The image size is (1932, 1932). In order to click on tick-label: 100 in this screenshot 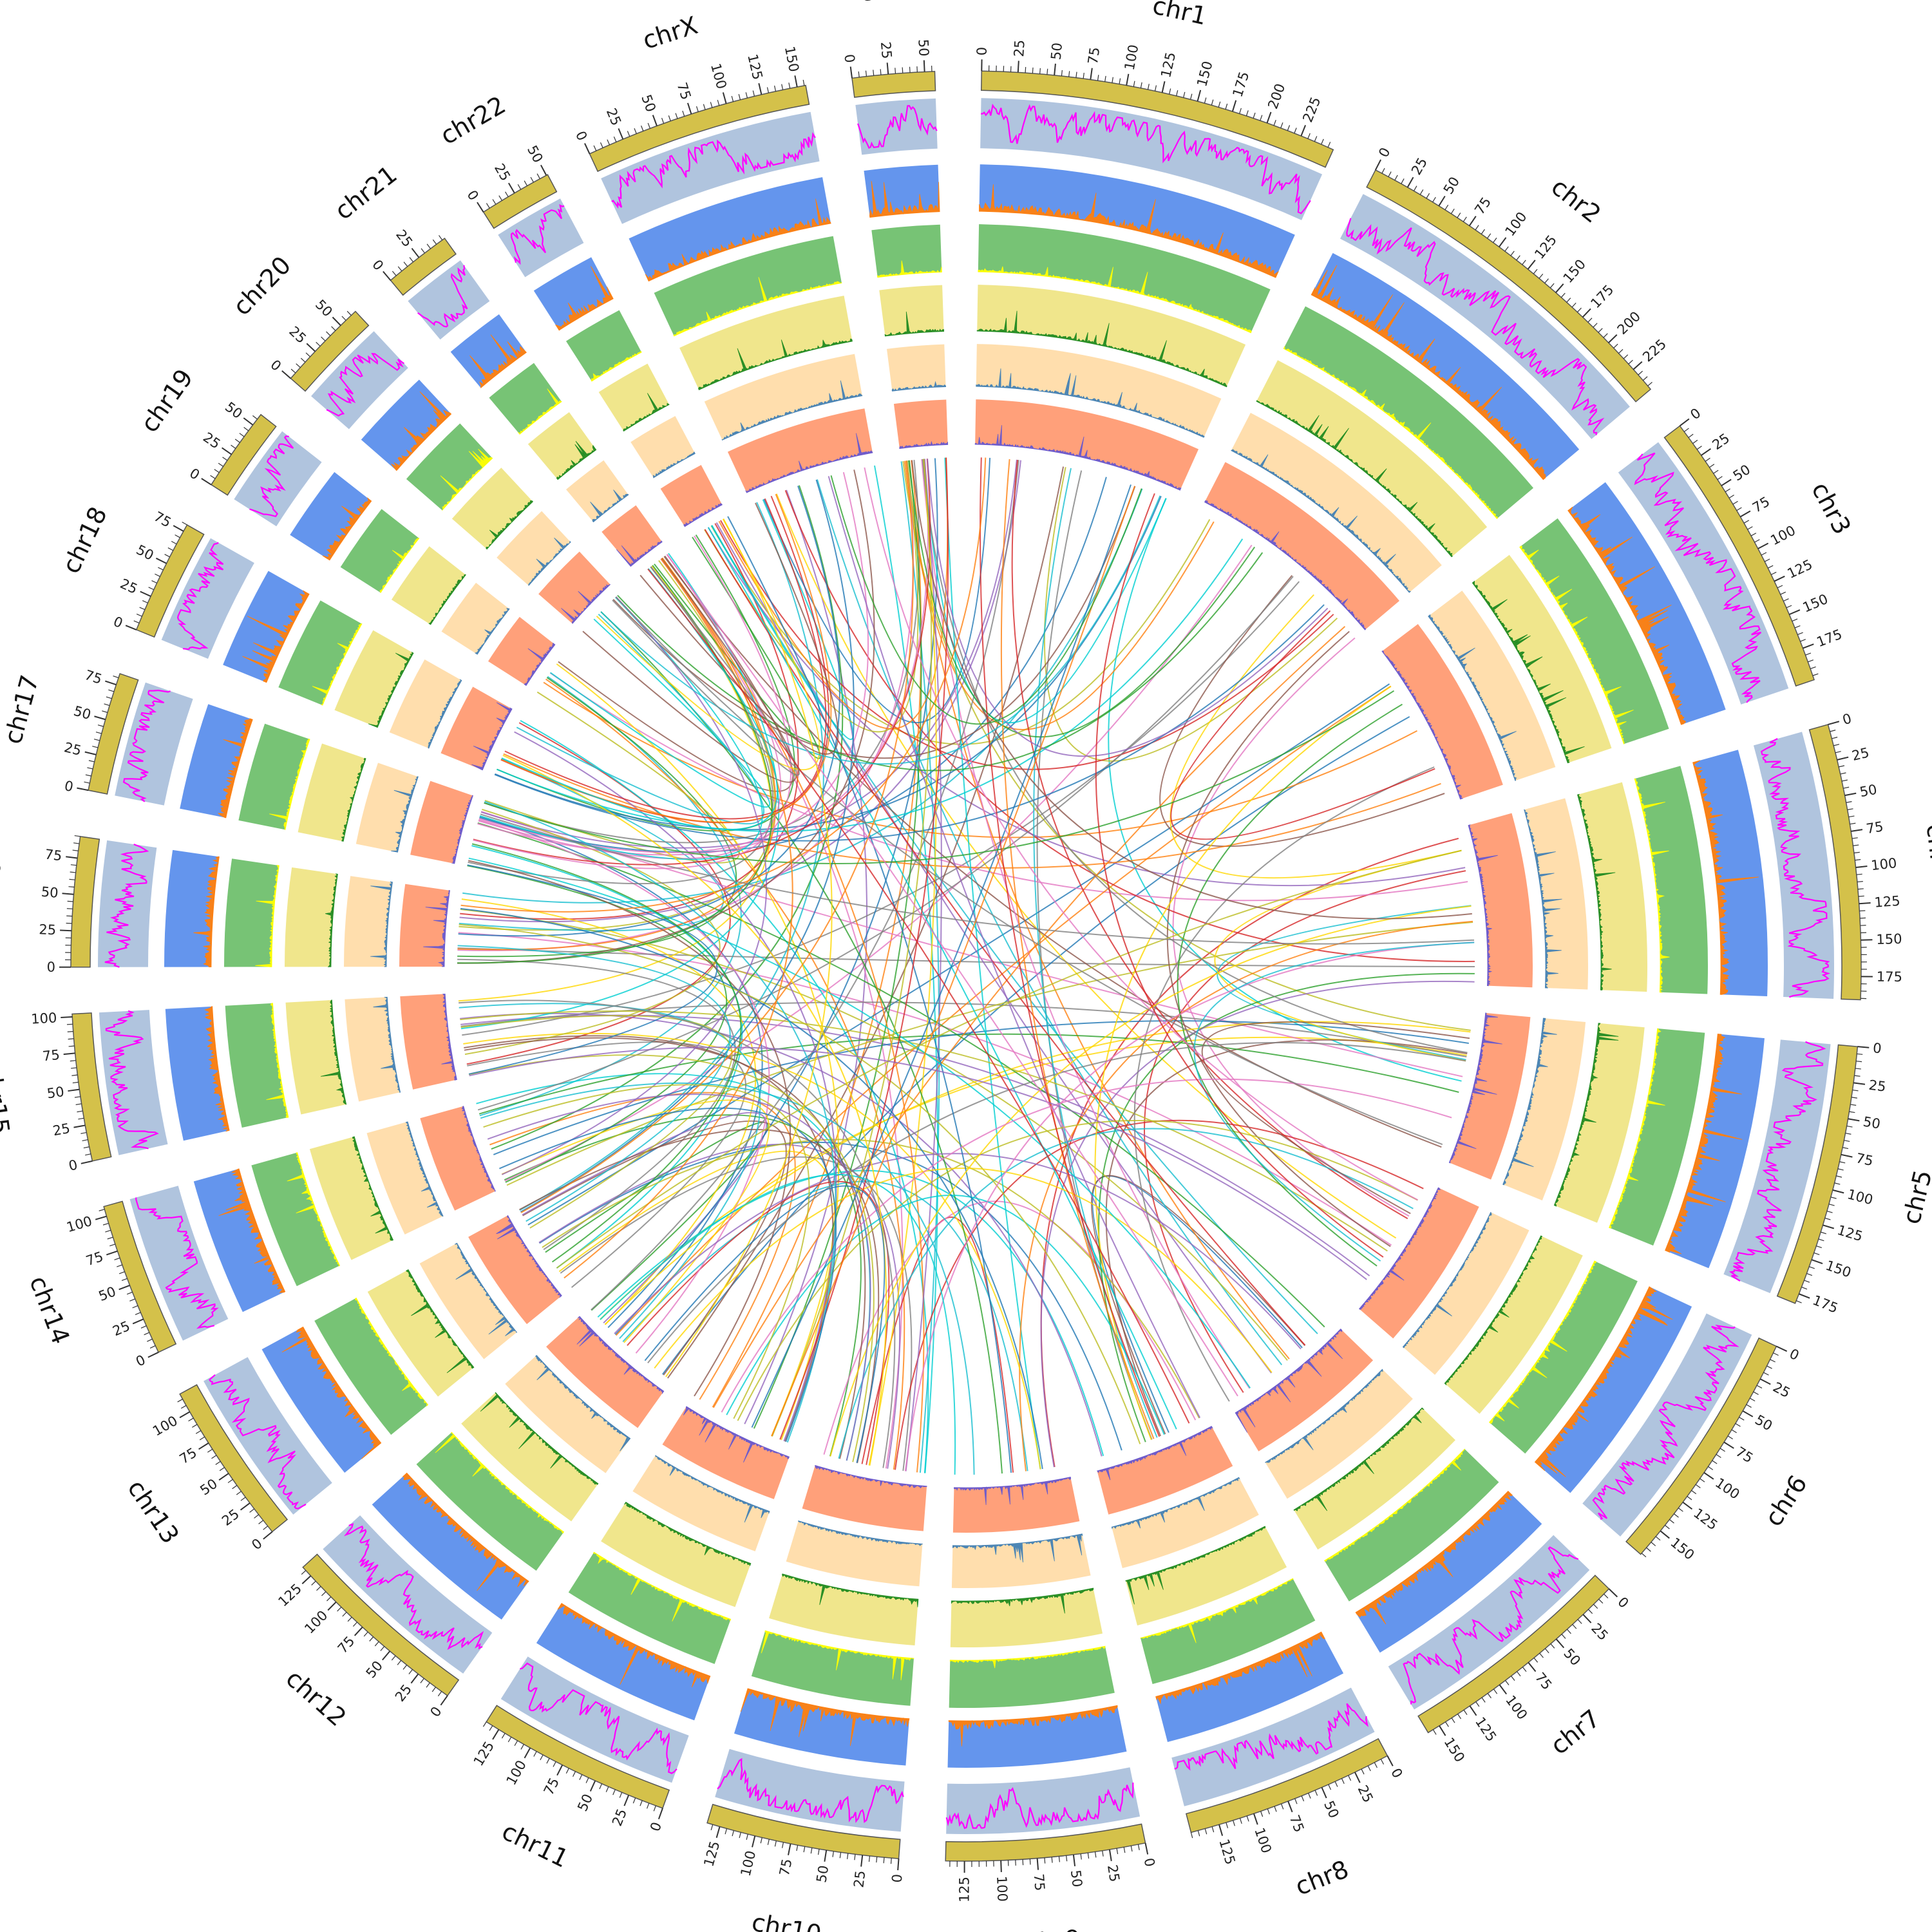, I will do `click(748, 1863)`.